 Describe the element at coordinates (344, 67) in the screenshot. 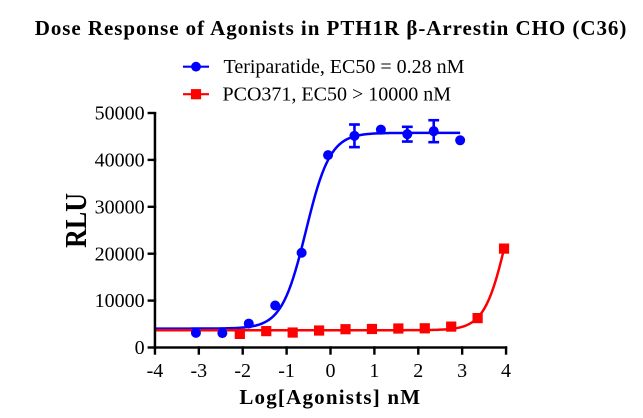

I see `svg-text: Teriparatide, EC50 = 0.28 nM` at that location.